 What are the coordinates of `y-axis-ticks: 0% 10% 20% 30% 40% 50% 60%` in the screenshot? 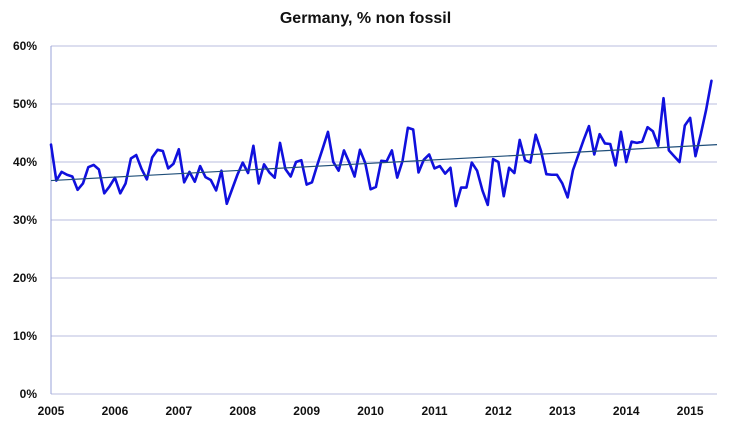 It's located at (25, 220).